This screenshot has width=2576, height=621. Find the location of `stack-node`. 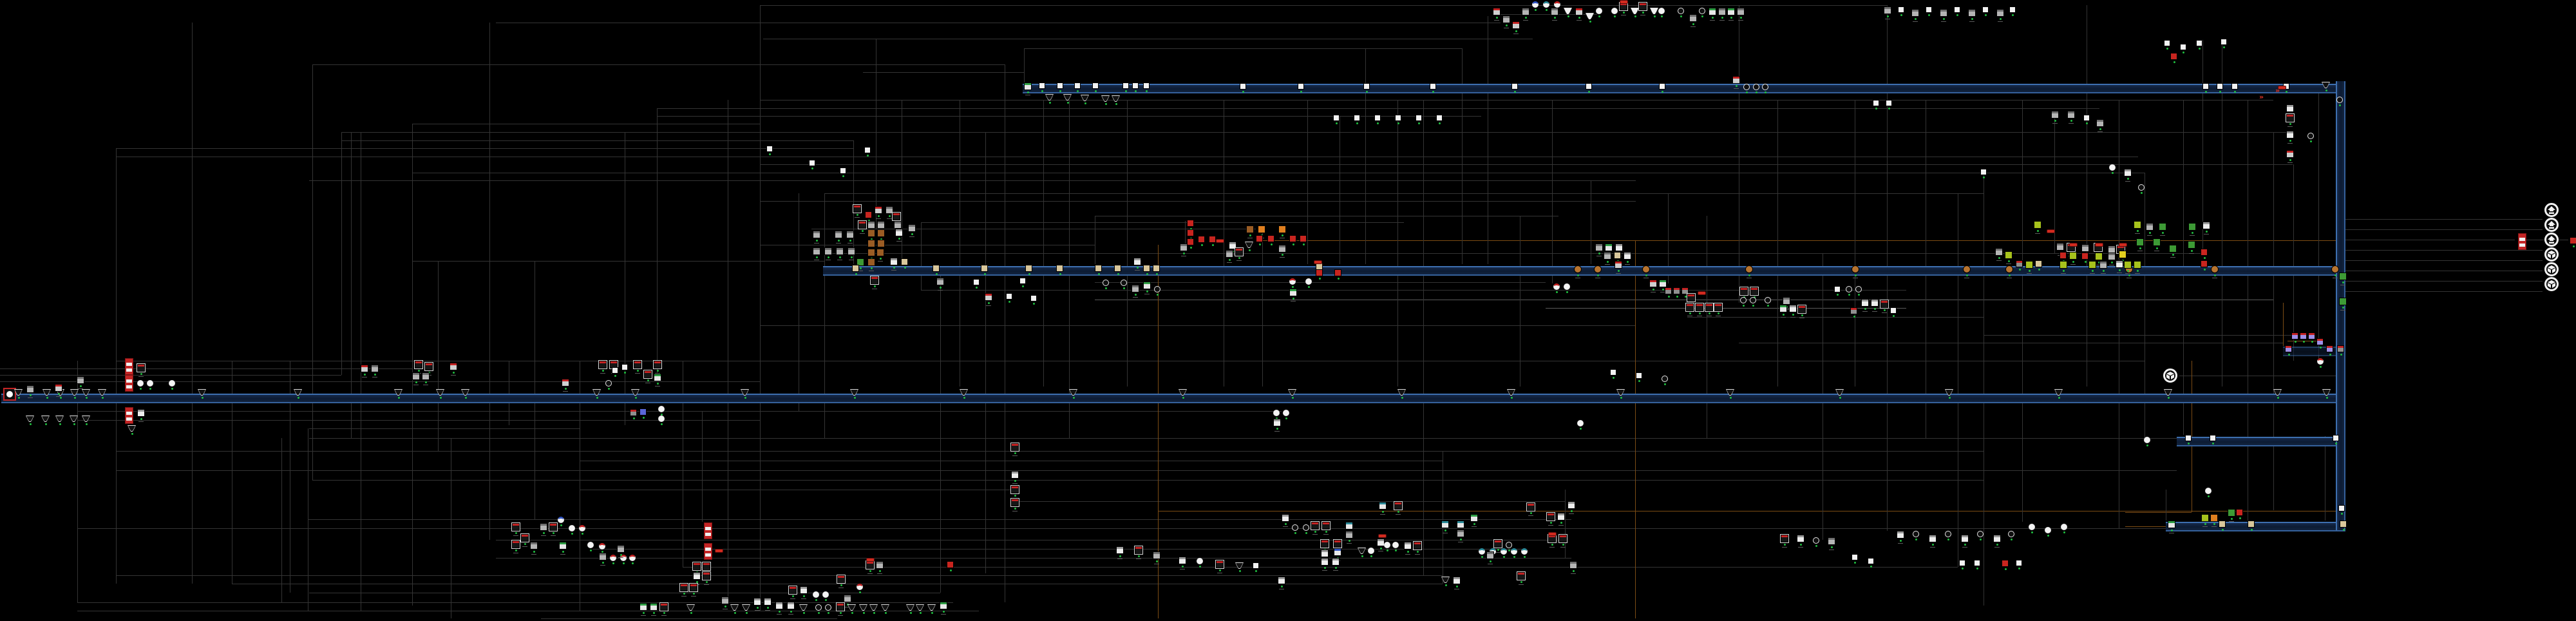

stack-node is located at coordinates (129, 366).